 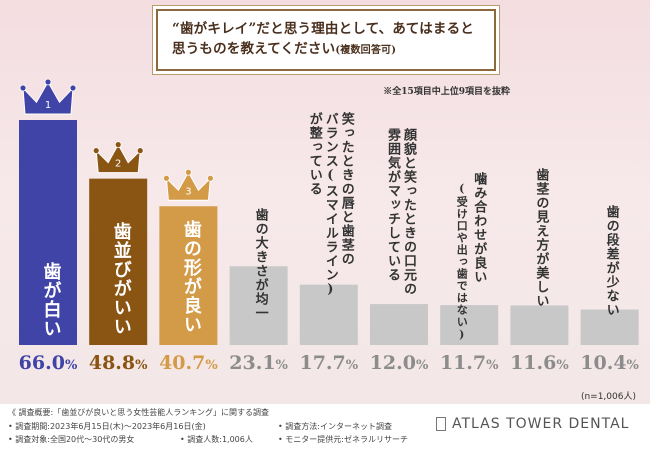 I want to click on value-number: 23.1, so click(x=252, y=363).